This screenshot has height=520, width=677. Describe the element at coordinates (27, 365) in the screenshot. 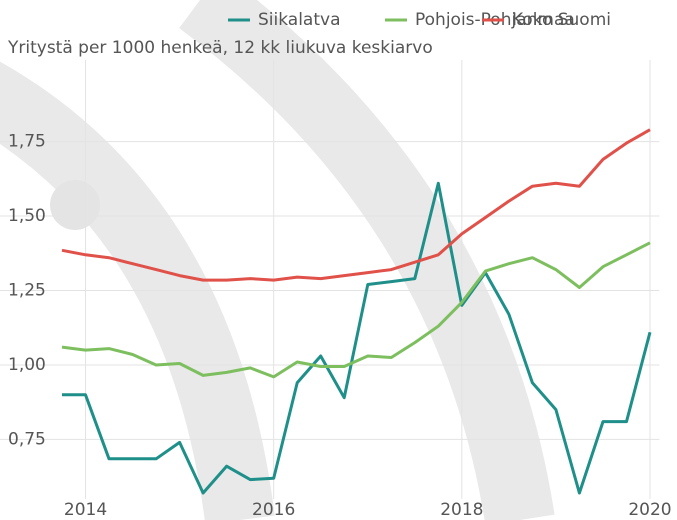

I see `y-tick-label: 1,00` at that location.